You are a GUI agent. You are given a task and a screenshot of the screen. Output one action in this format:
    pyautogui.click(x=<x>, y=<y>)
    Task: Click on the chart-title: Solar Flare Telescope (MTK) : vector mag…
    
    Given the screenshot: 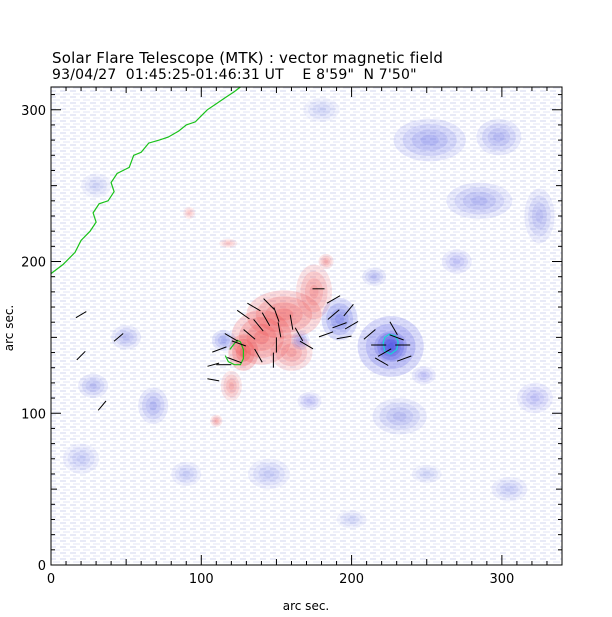 What is the action you would take?
    pyautogui.click(x=248, y=58)
    